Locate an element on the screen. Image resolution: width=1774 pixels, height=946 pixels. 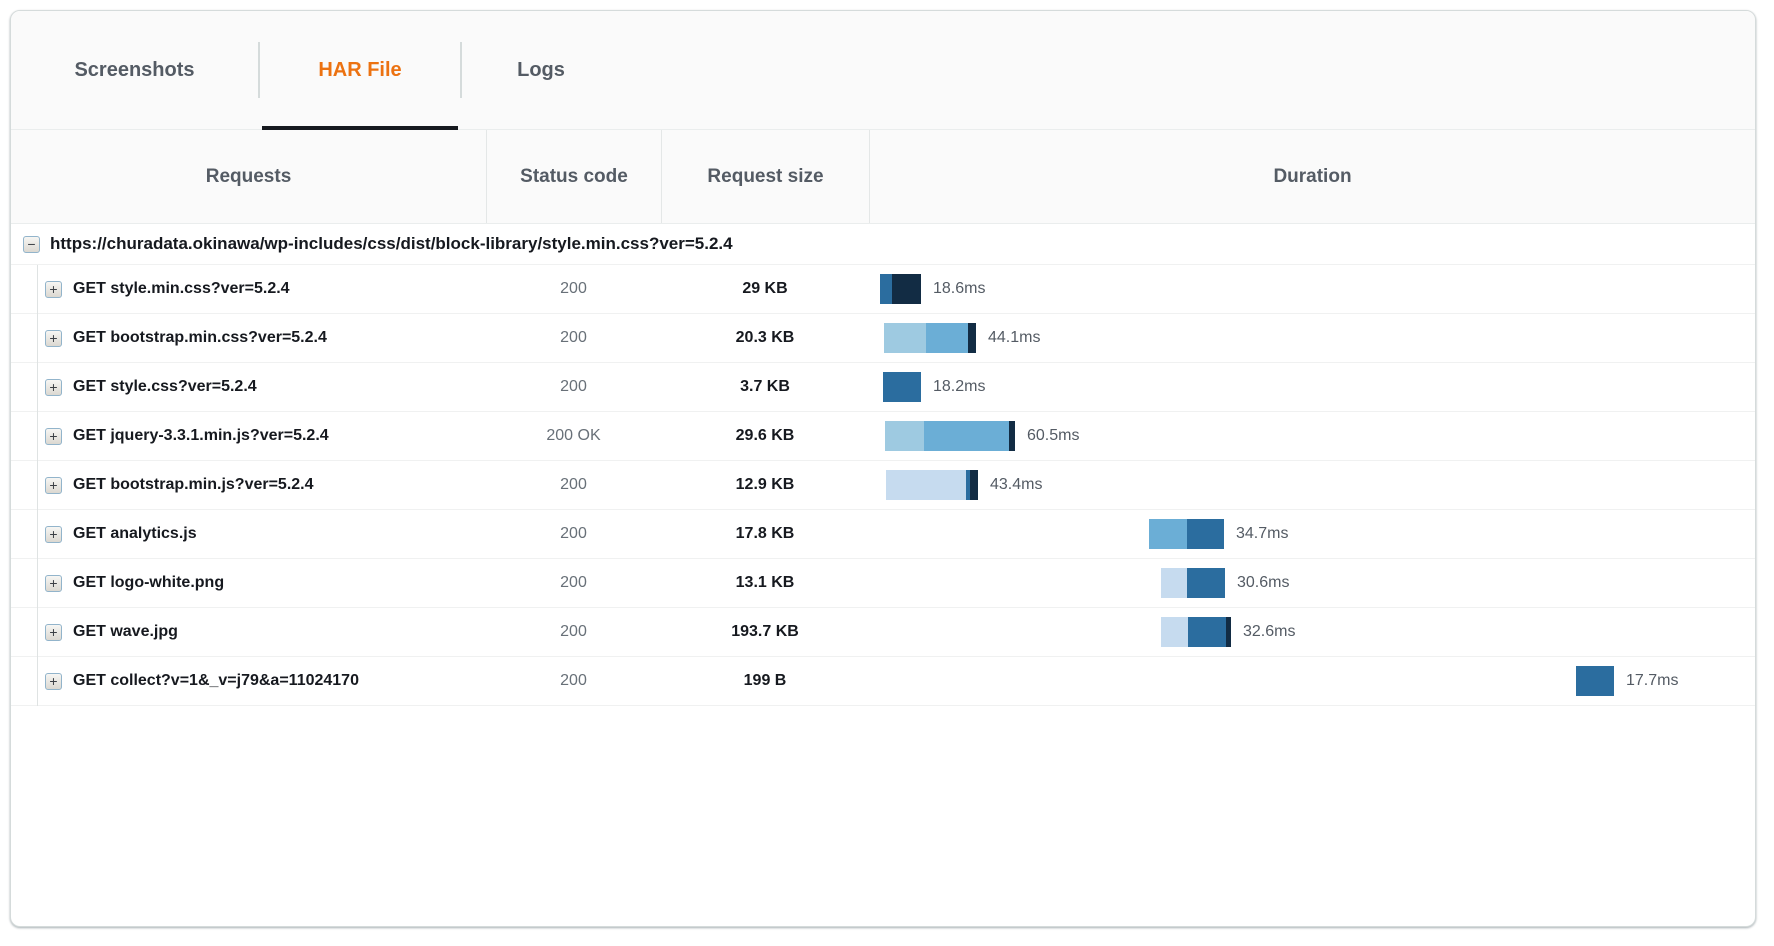
column-header-request-size: Request size is located at coordinates (765, 176).